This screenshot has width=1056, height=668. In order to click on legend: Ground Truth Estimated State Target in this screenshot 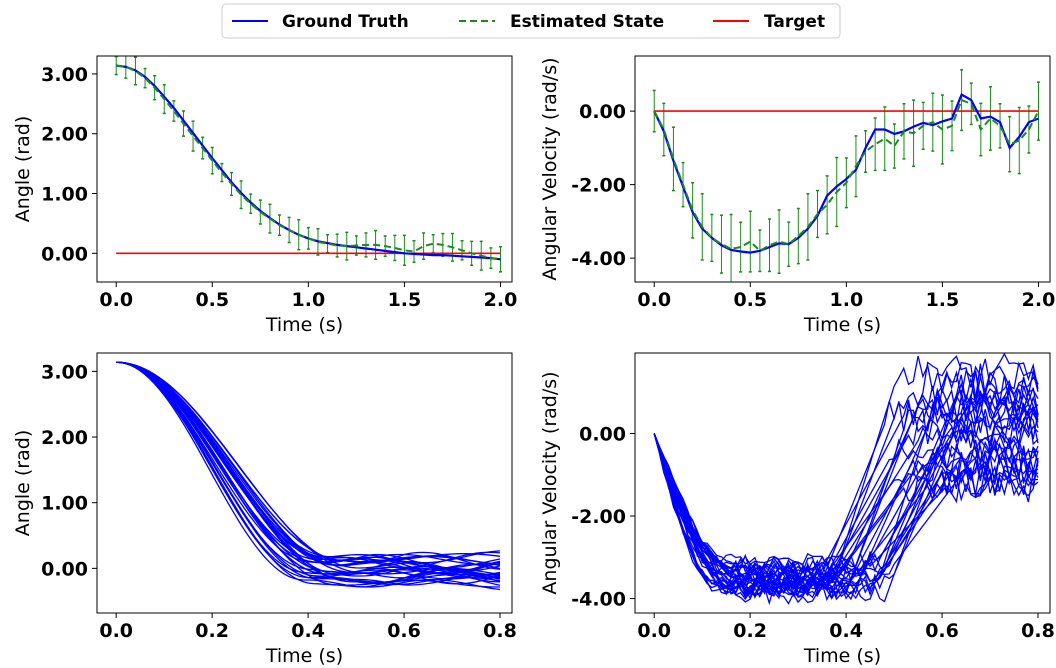, I will do `click(531, 21)`.